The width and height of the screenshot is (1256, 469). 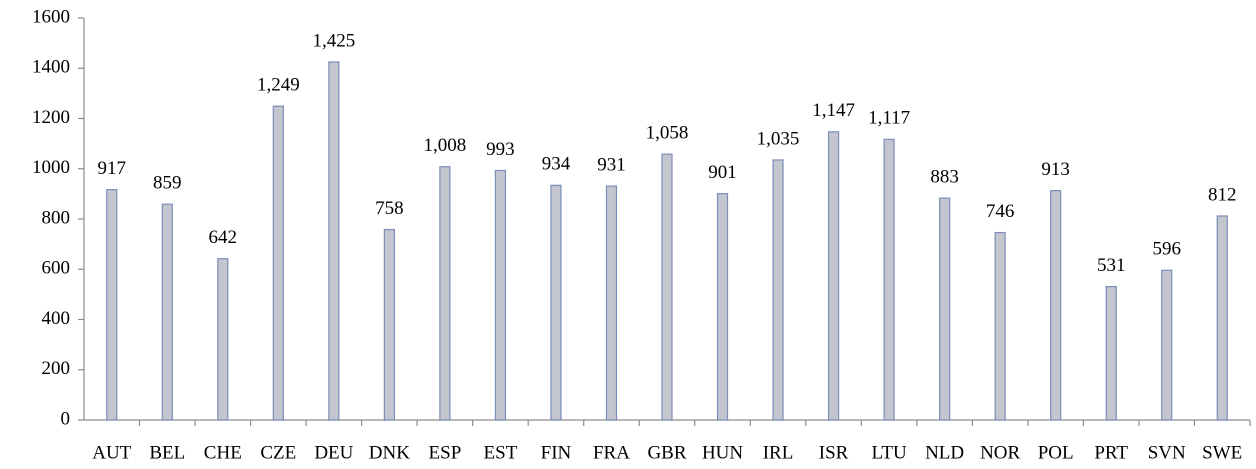 What do you see at coordinates (1056, 452) in the screenshot?
I see `x-tick-label: POL` at bounding box center [1056, 452].